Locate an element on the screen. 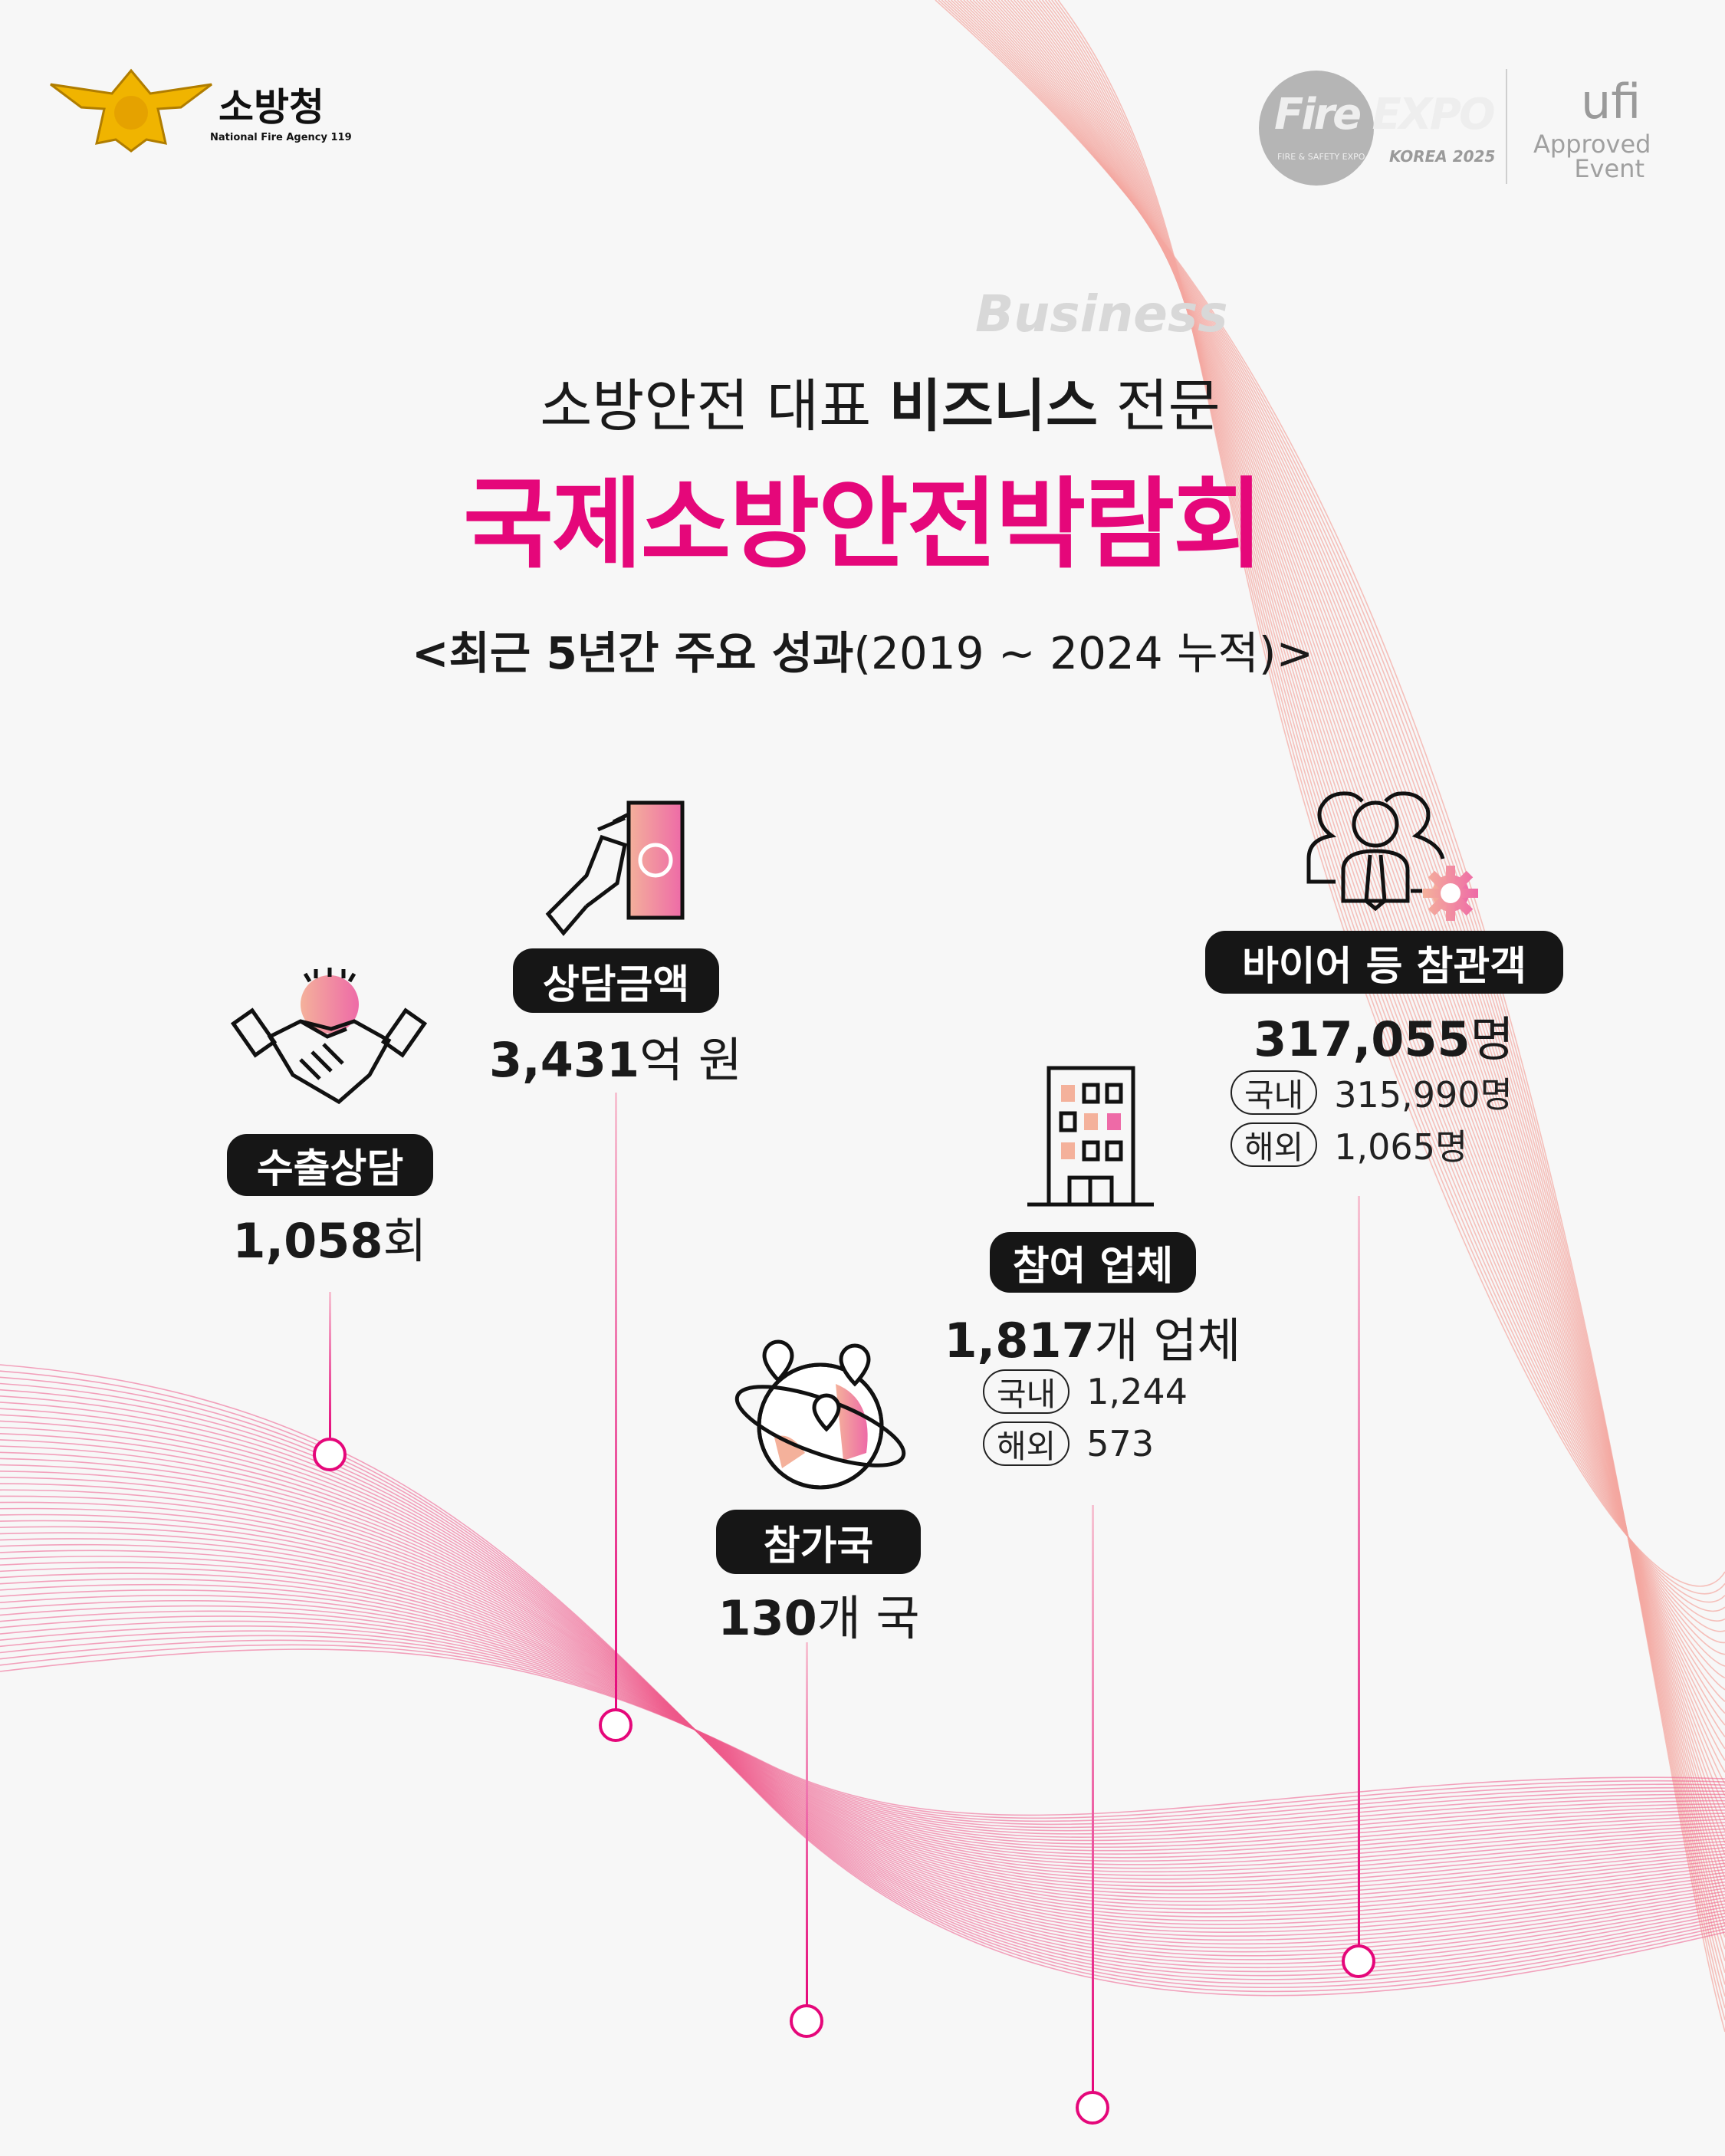 Image resolution: width=1725 pixels, height=2156 pixels. value-number: 1,817 is located at coordinates (1020, 1341).